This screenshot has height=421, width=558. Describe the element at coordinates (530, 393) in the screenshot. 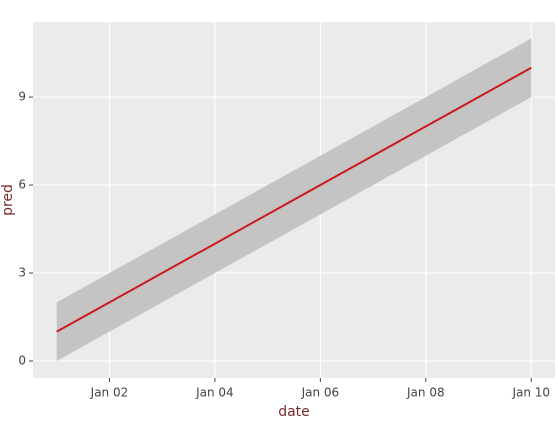

I see `x-tick-label: Jan 10` at that location.